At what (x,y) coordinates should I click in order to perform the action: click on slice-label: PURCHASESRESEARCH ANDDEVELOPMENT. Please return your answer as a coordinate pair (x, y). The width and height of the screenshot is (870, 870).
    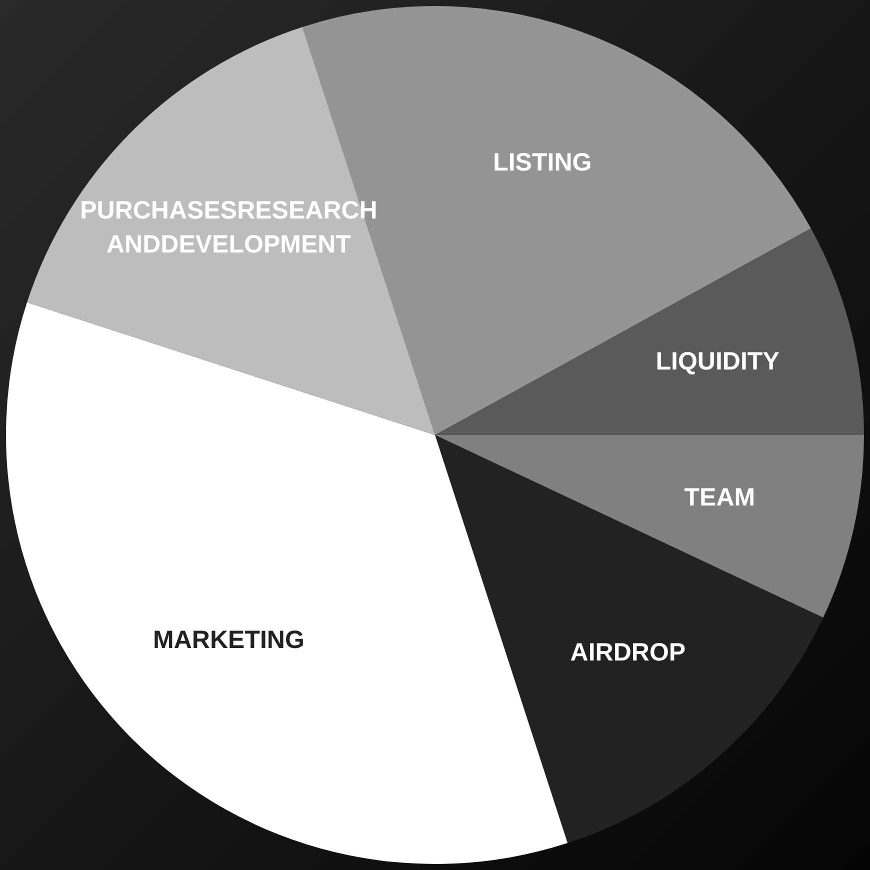
    Looking at the image, I should click on (229, 227).